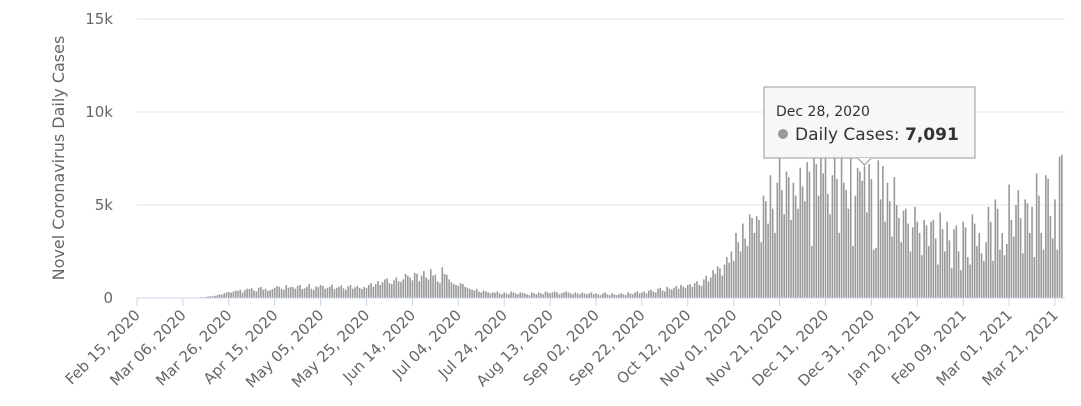  What do you see at coordinates (99, 19) in the screenshot?
I see `y-tick-label: 15k` at bounding box center [99, 19].